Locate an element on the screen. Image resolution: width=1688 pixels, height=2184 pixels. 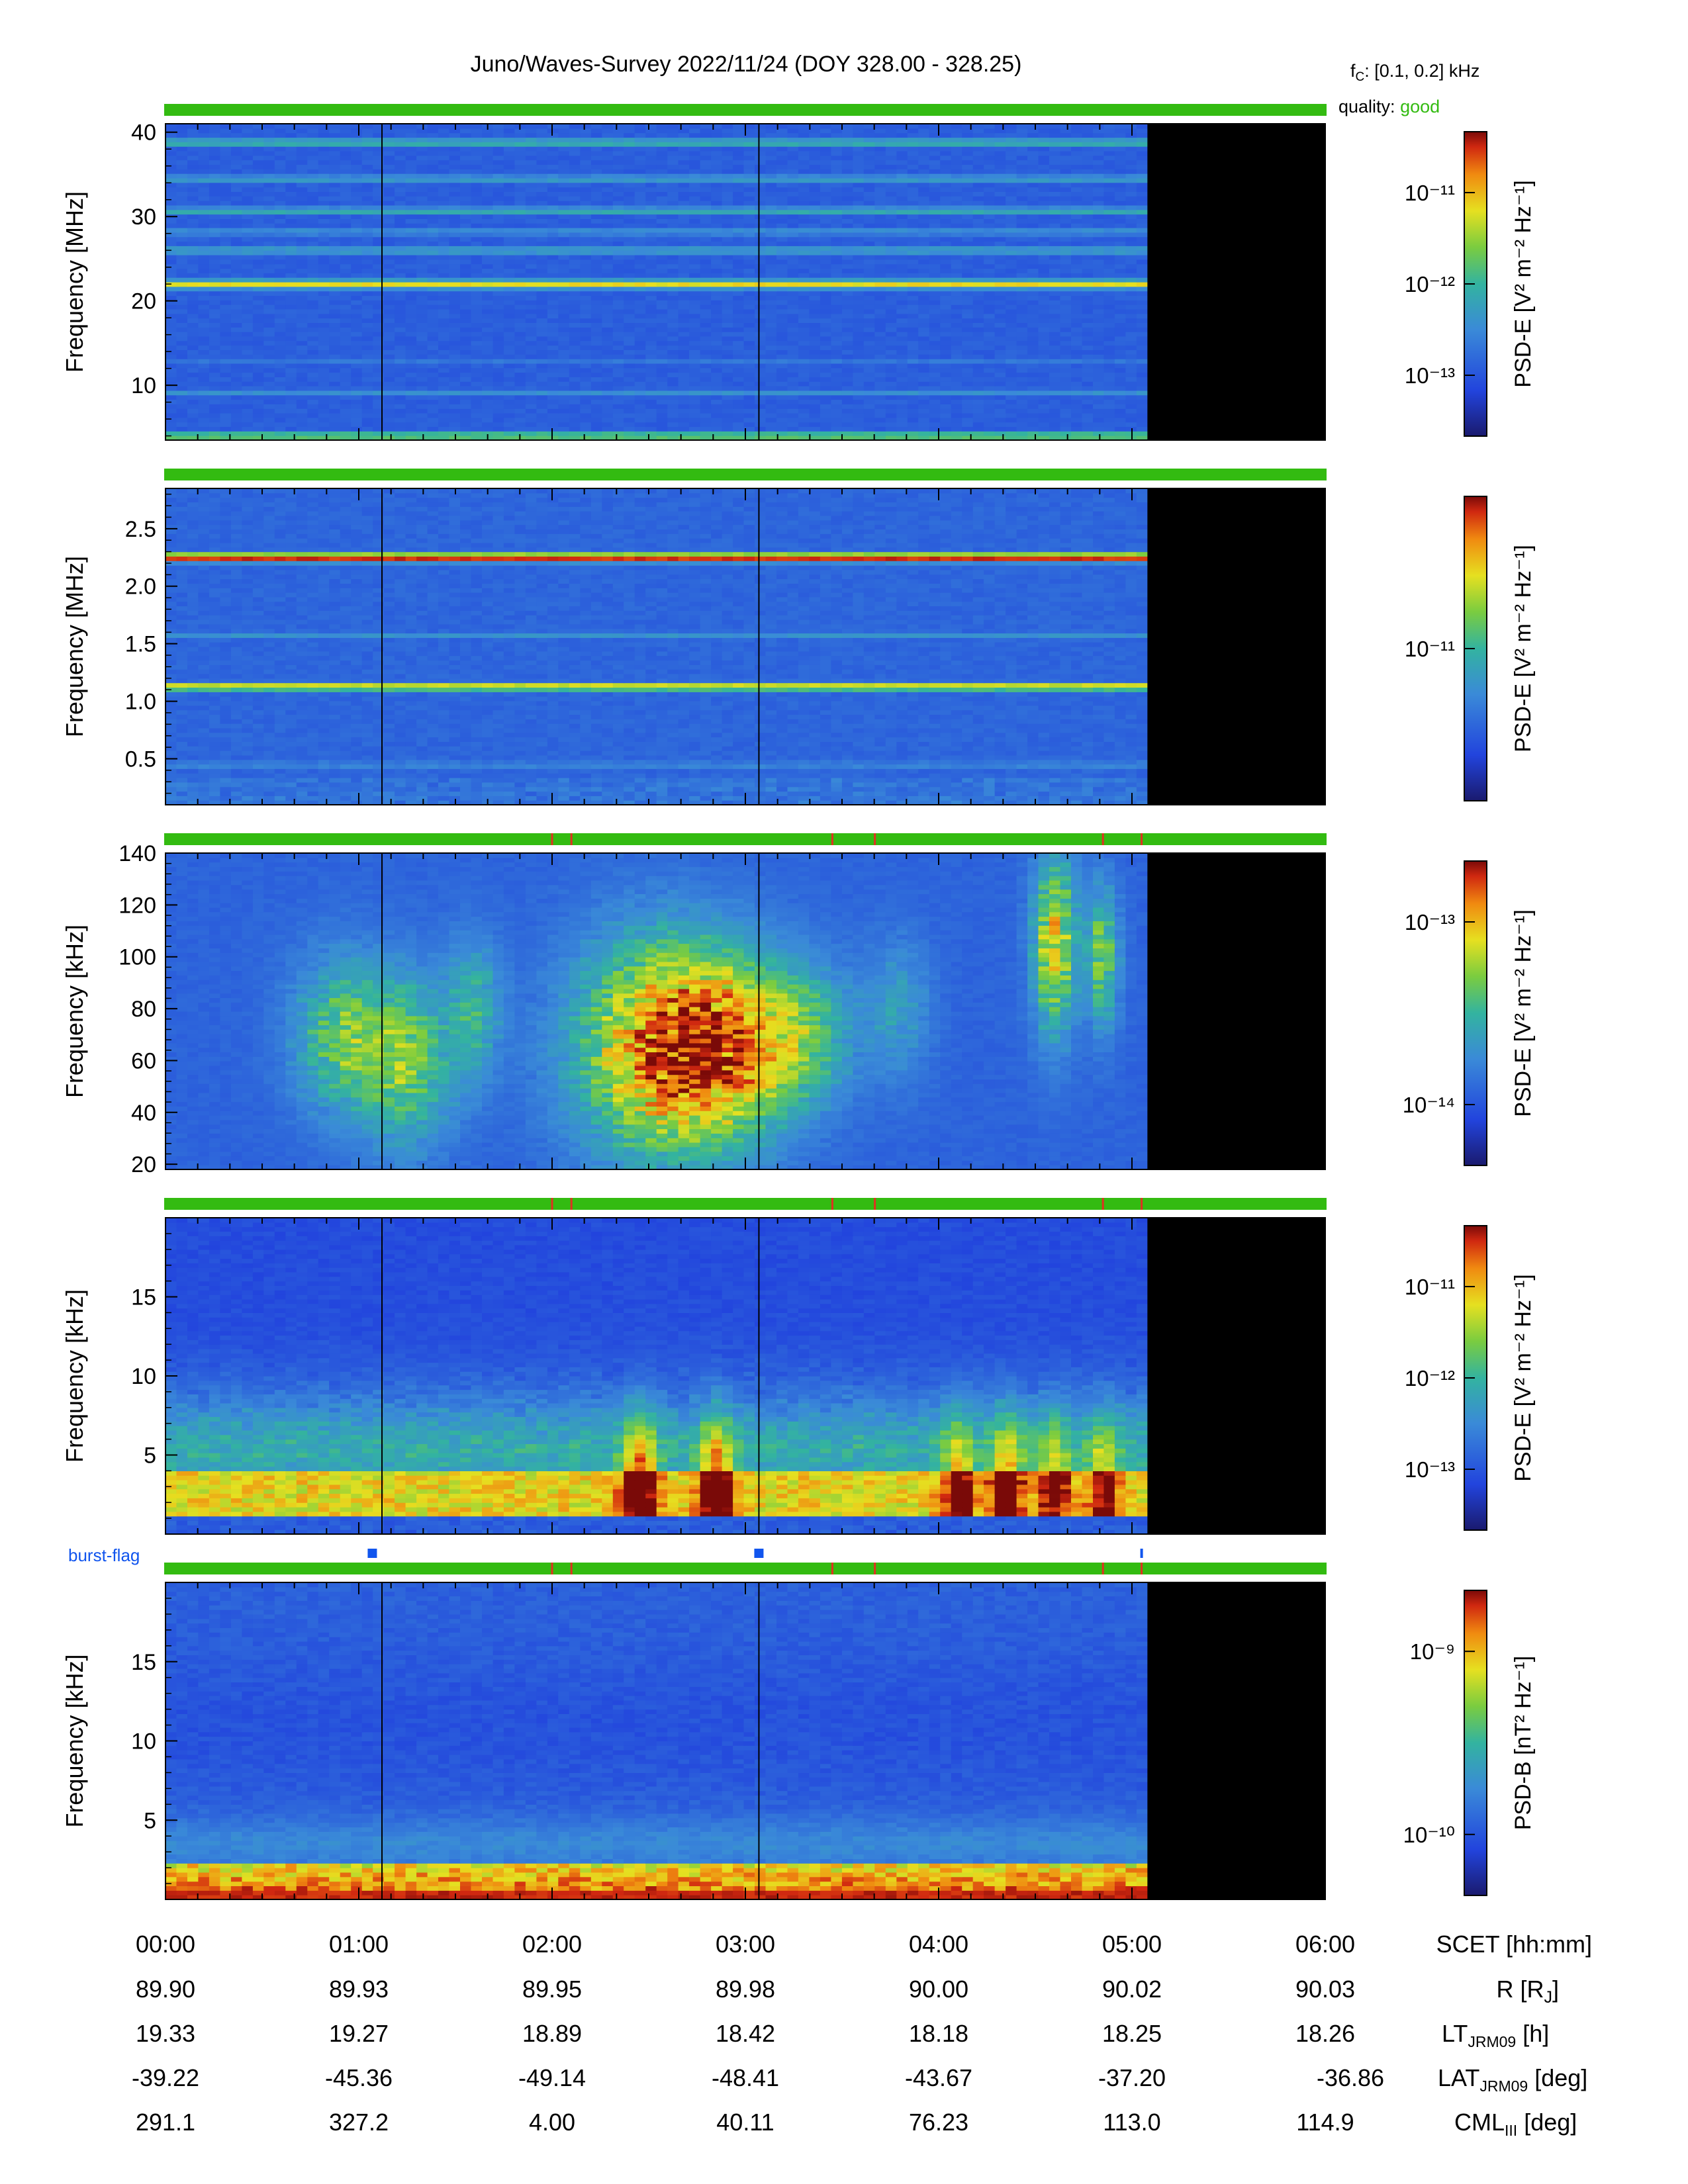
cml-row-label: CMLIII [deg] is located at coordinates (1515, 2124).